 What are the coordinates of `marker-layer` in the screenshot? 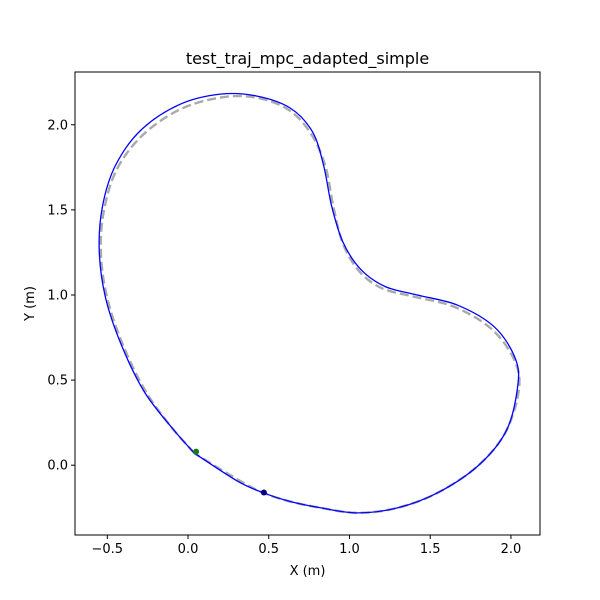 It's located at (230, 472).